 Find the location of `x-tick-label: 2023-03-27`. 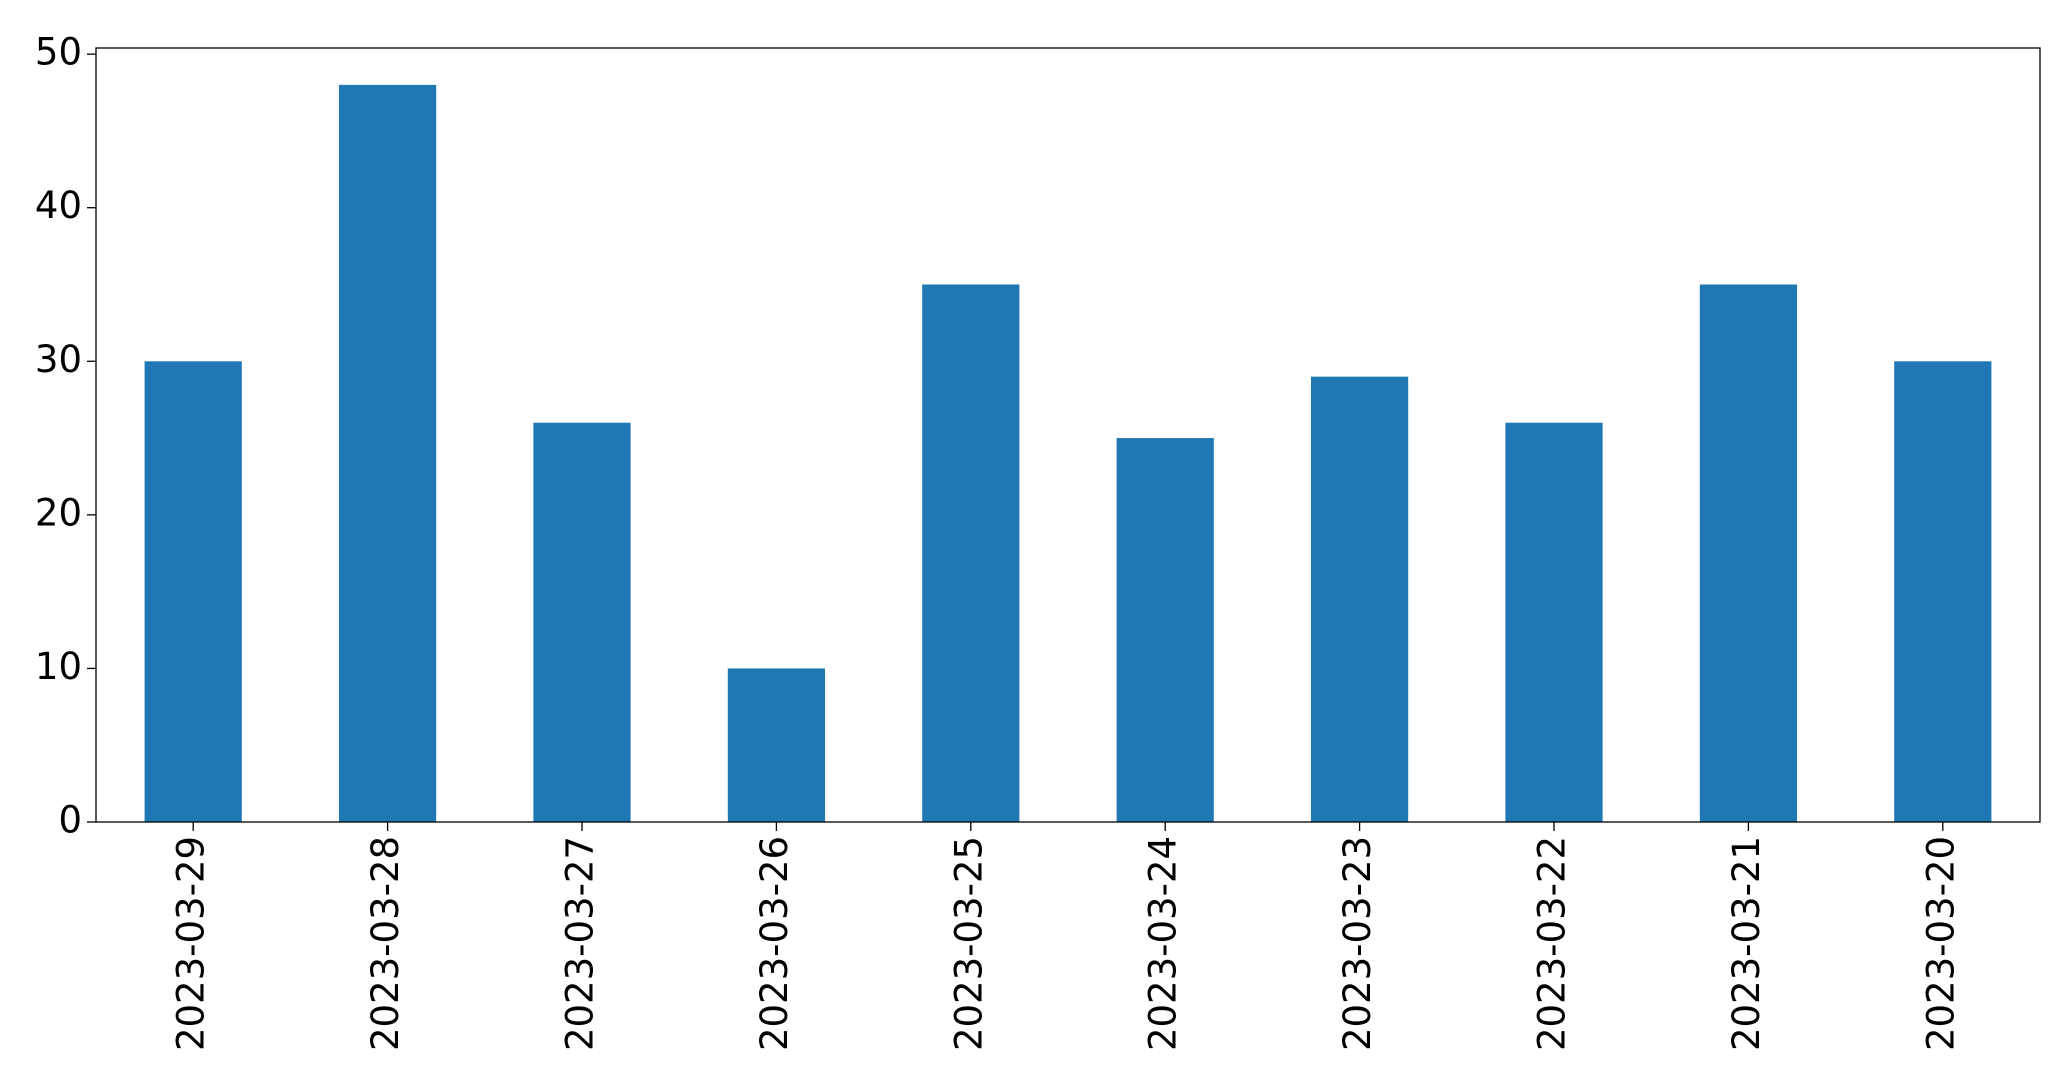

x-tick-label: 2023-03-27 is located at coordinates (580, 943).